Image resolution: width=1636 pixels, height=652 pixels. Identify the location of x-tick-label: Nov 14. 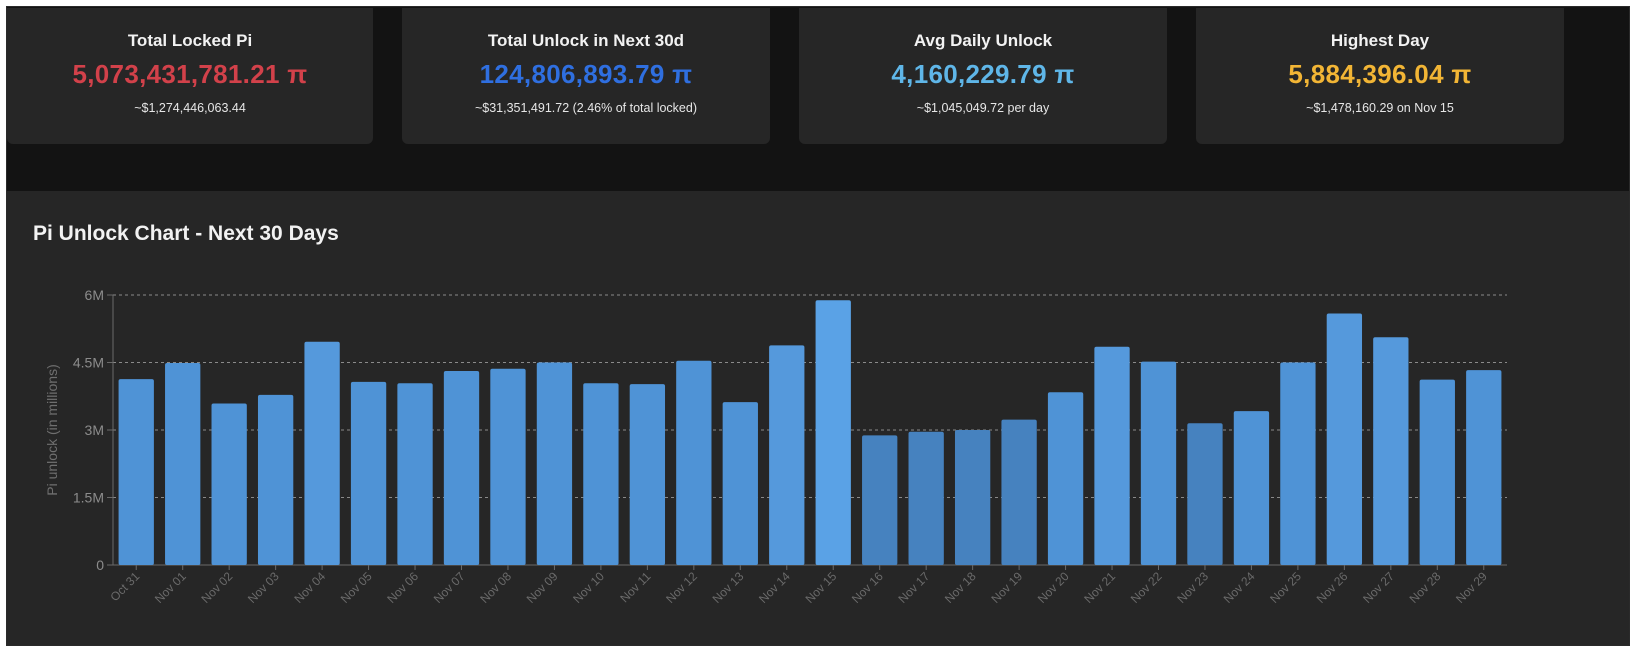
(774, 587).